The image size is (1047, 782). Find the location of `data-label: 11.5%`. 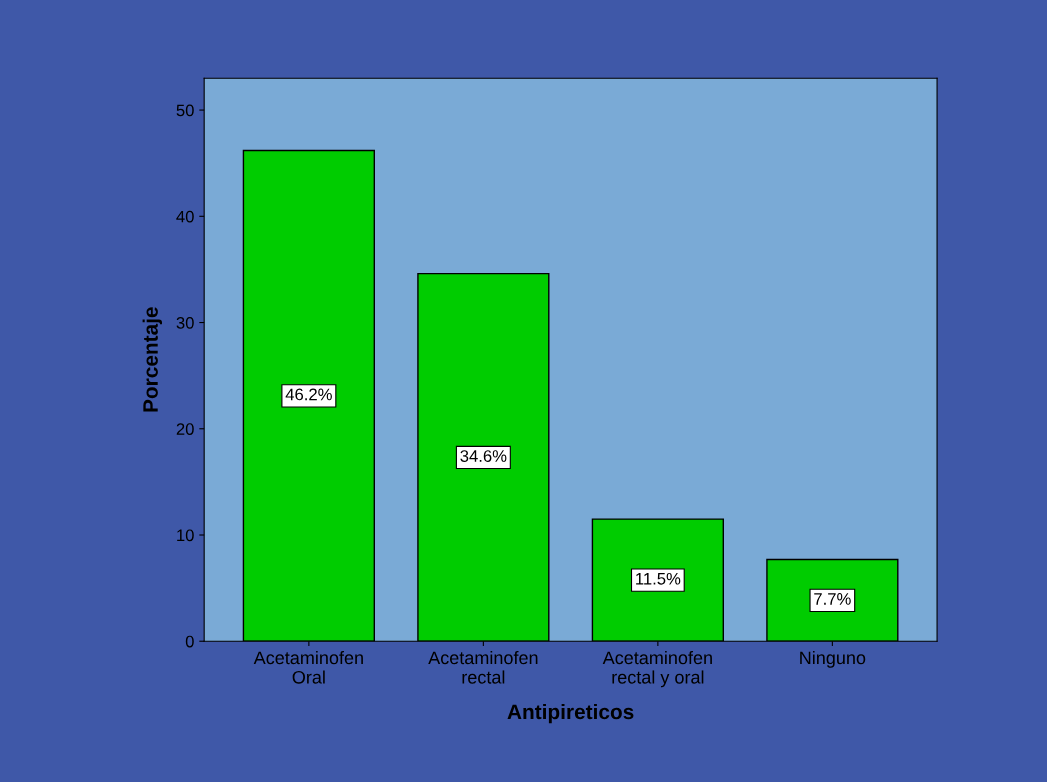

data-label: 11.5% is located at coordinates (658, 578).